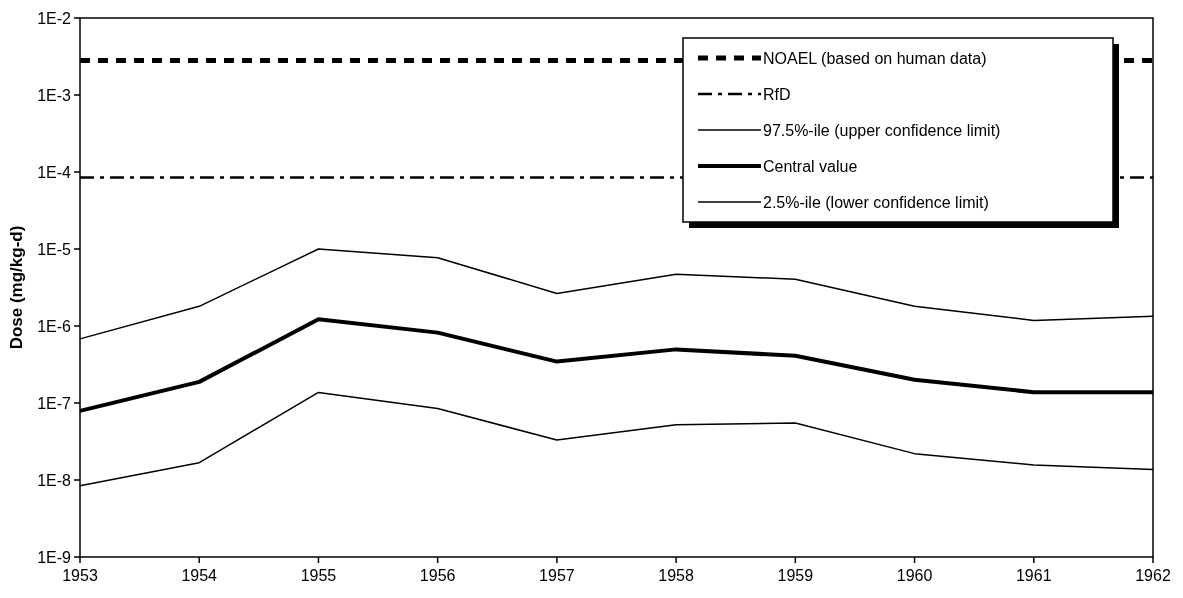  What do you see at coordinates (80, 575) in the screenshot?
I see `x-tick-label: 1953` at bounding box center [80, 575].